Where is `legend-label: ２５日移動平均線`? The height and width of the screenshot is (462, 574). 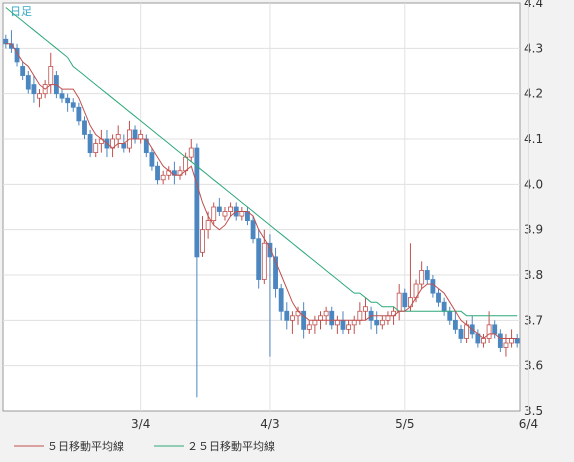 legend-label: ２５日移動平均線 is located at coordinates (231, 446).